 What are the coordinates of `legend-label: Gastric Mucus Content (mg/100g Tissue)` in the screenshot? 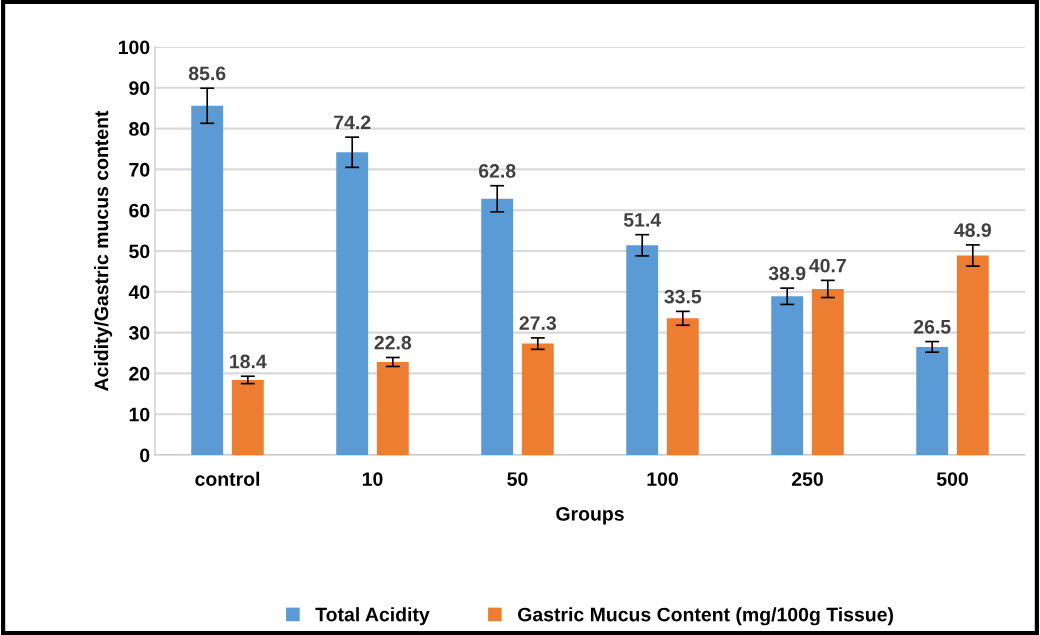 It's located at (705, 616).